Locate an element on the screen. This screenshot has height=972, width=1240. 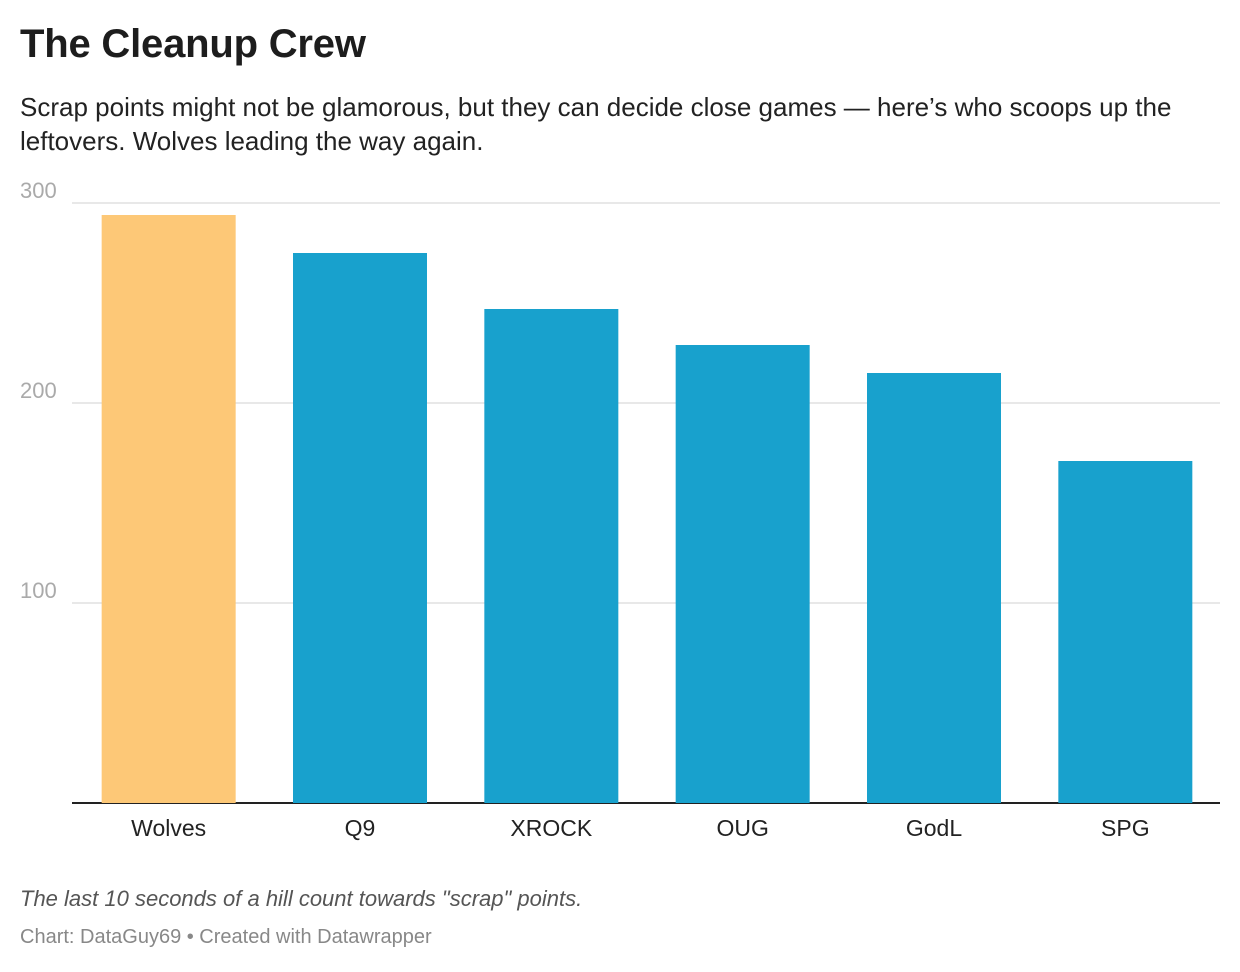
bar-wolves is located at coordinates (168, 509).